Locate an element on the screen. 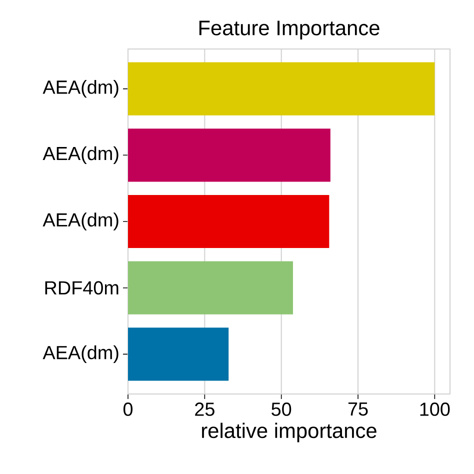 The image size is (474, 474). x-tick-label: 0 is located at coordinates (128, 409).